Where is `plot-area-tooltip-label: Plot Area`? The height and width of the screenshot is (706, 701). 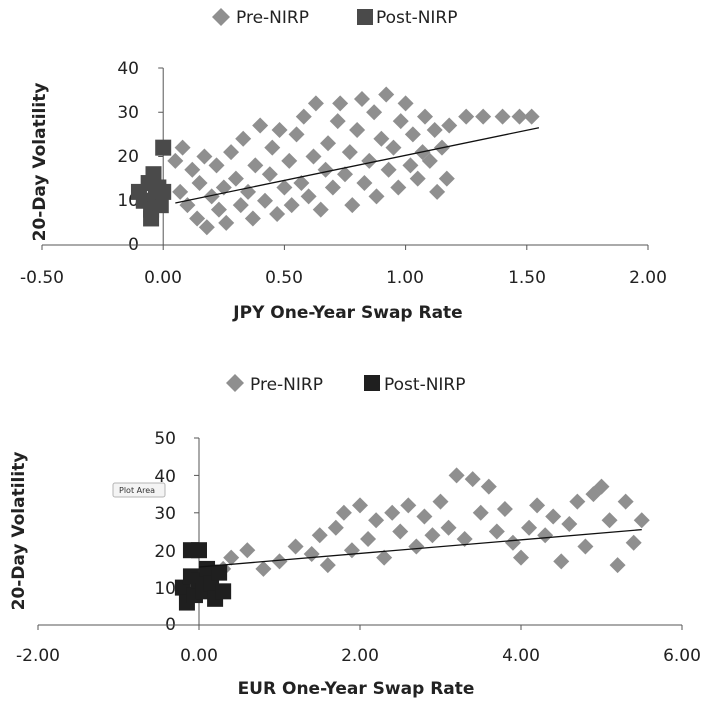 plot-area-tooltip-label: Plot Area is located at coordinates (137, 490).